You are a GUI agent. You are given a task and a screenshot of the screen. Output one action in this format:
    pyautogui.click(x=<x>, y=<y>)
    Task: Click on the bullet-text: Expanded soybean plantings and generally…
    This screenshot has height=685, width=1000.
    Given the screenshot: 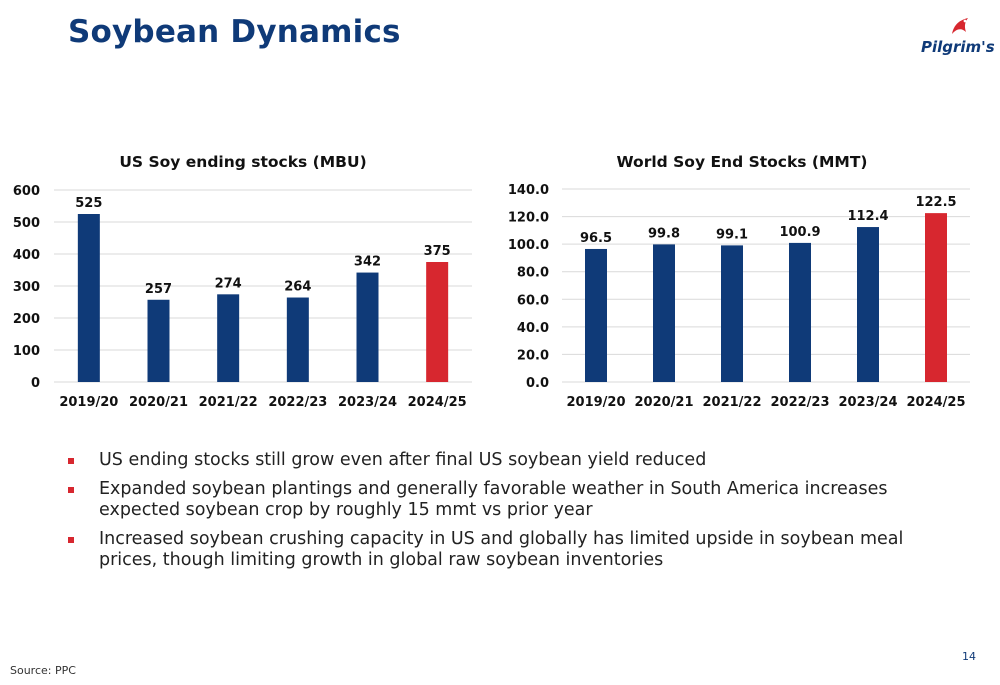 What is the action you would take?
    pyautogui.click(x=493, y=499)
    